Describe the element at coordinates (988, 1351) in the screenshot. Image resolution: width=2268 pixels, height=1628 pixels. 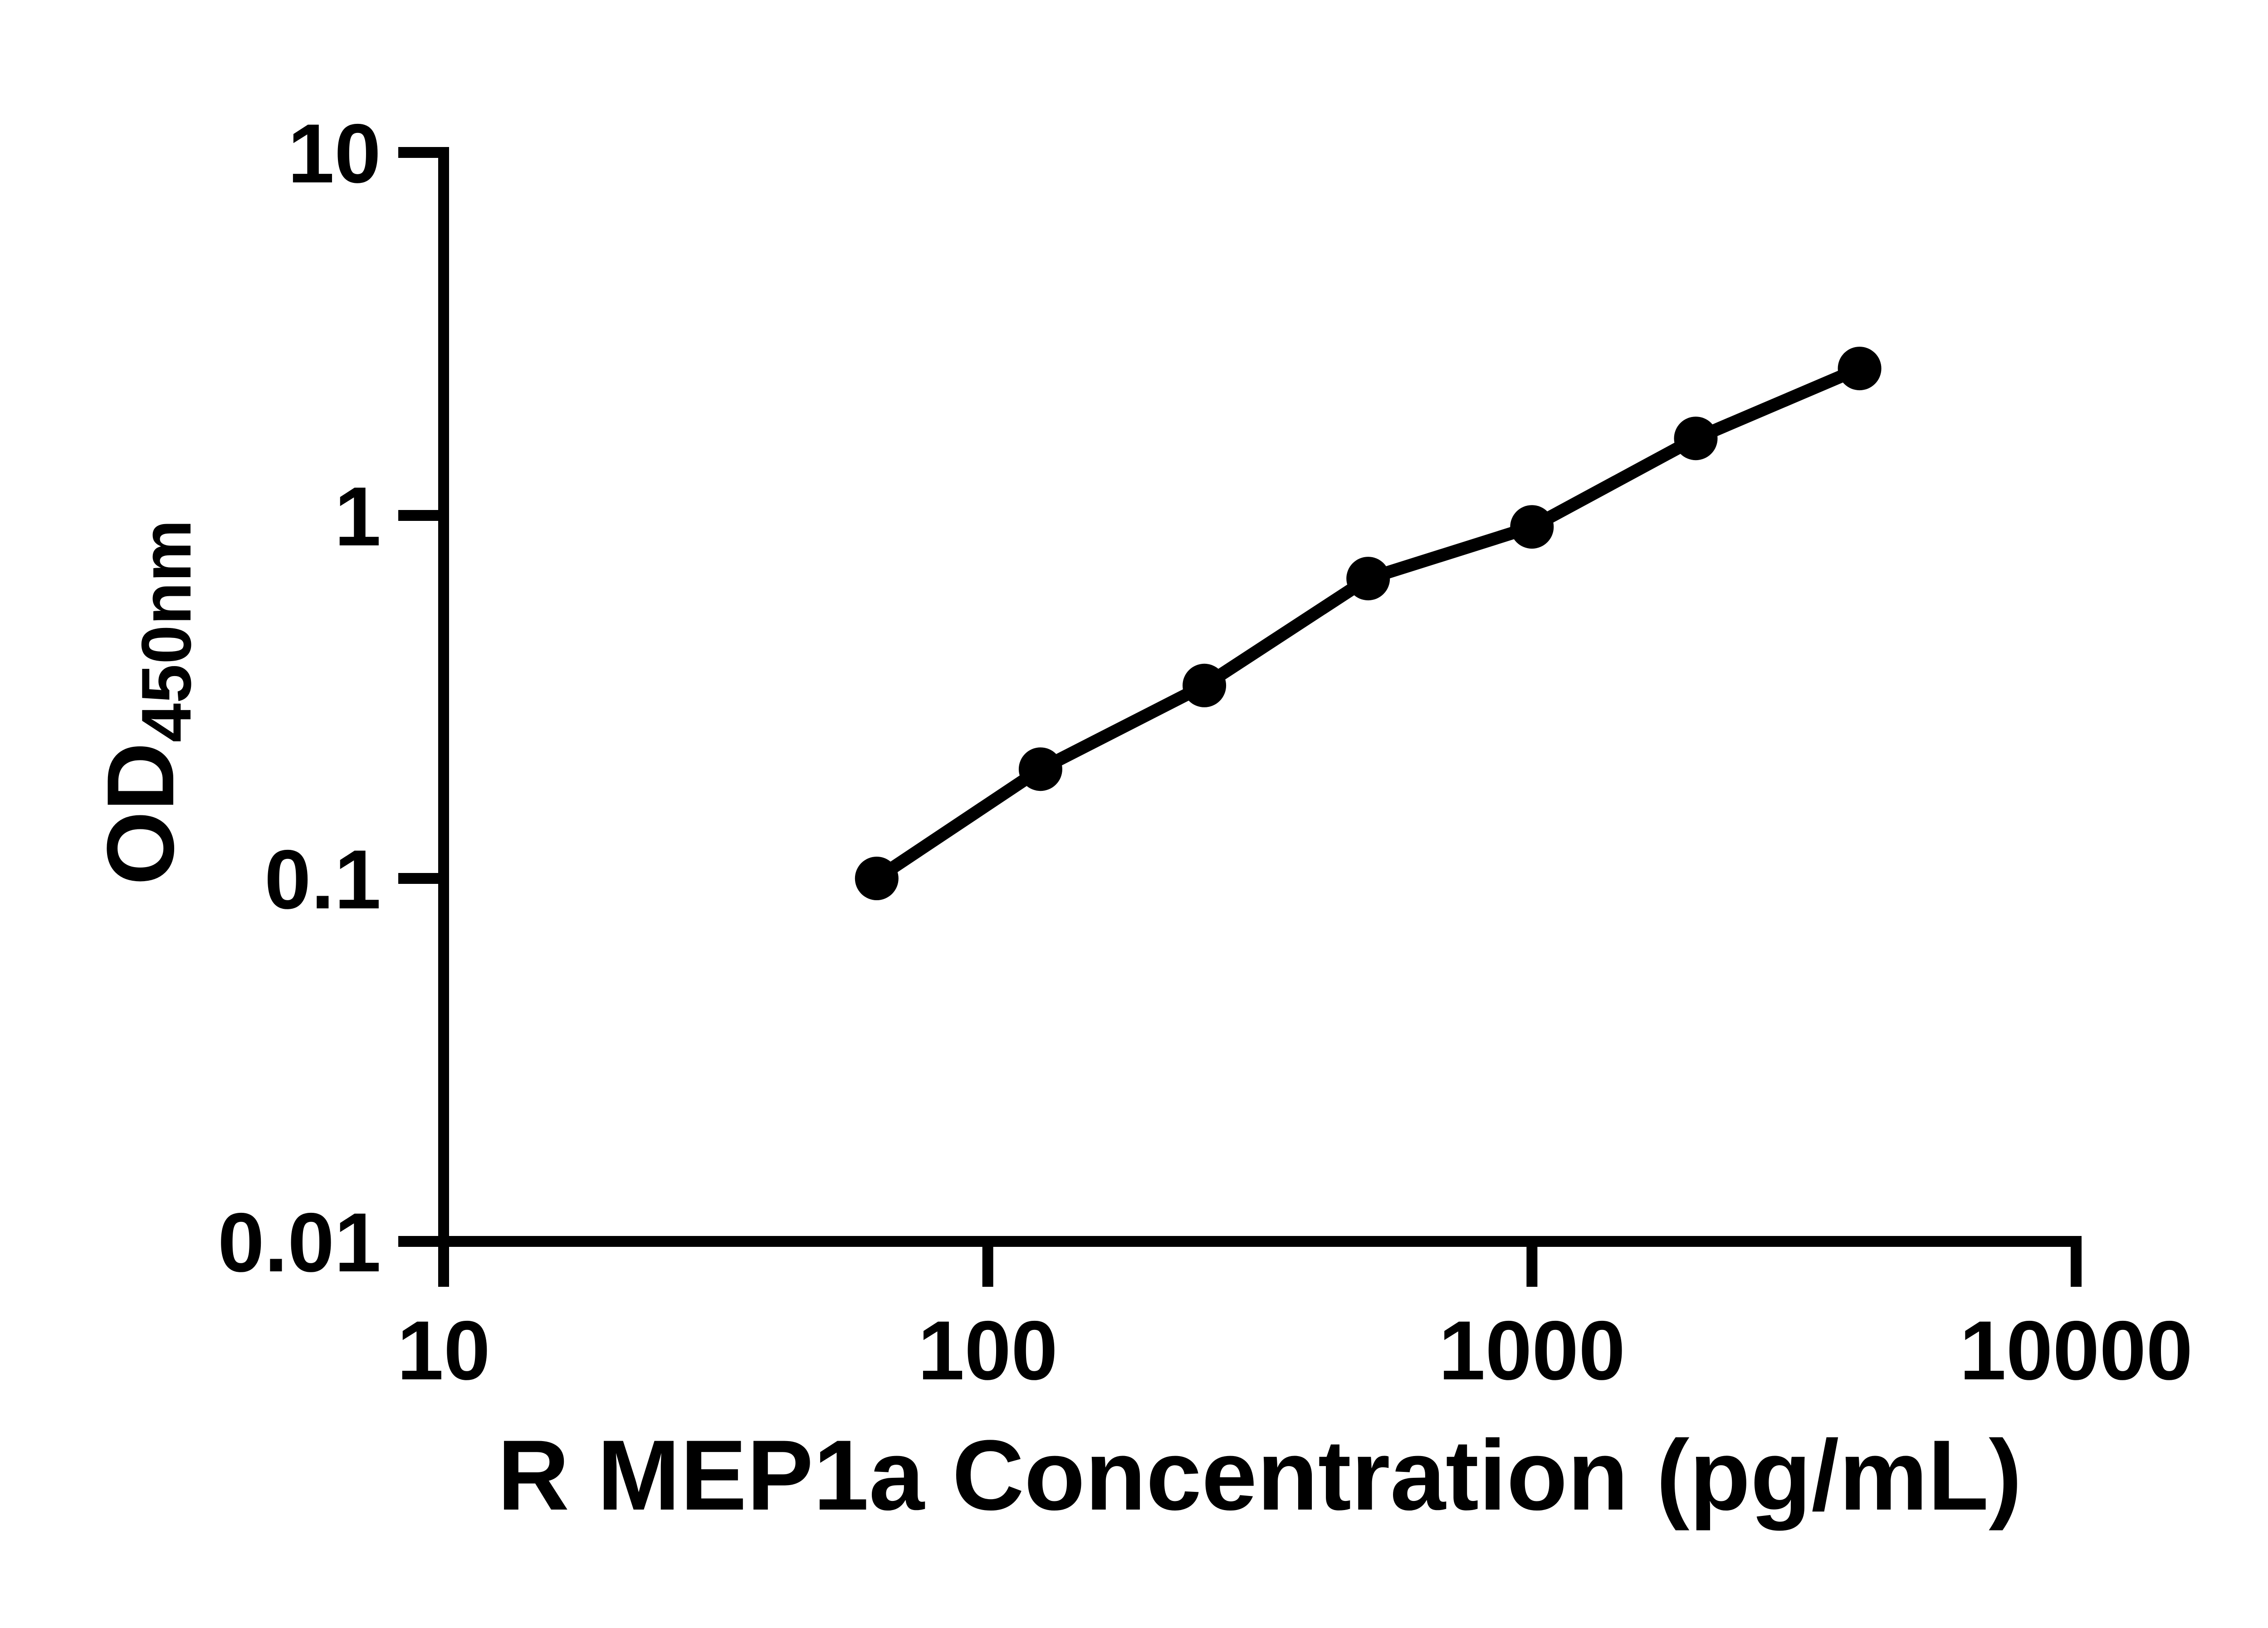
I see `x-tick-label: 100` at that location.